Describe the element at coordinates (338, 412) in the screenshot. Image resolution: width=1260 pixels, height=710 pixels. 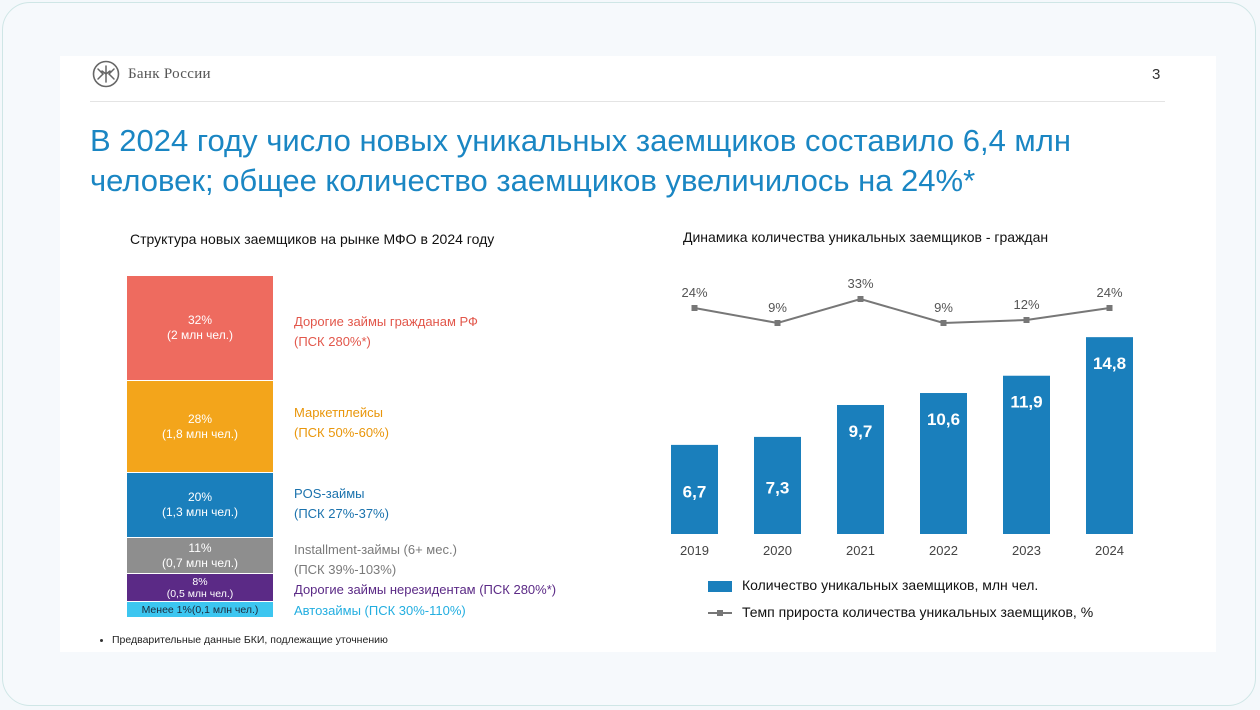
I see `segment-label-name: Маркетплейсы` at that location.